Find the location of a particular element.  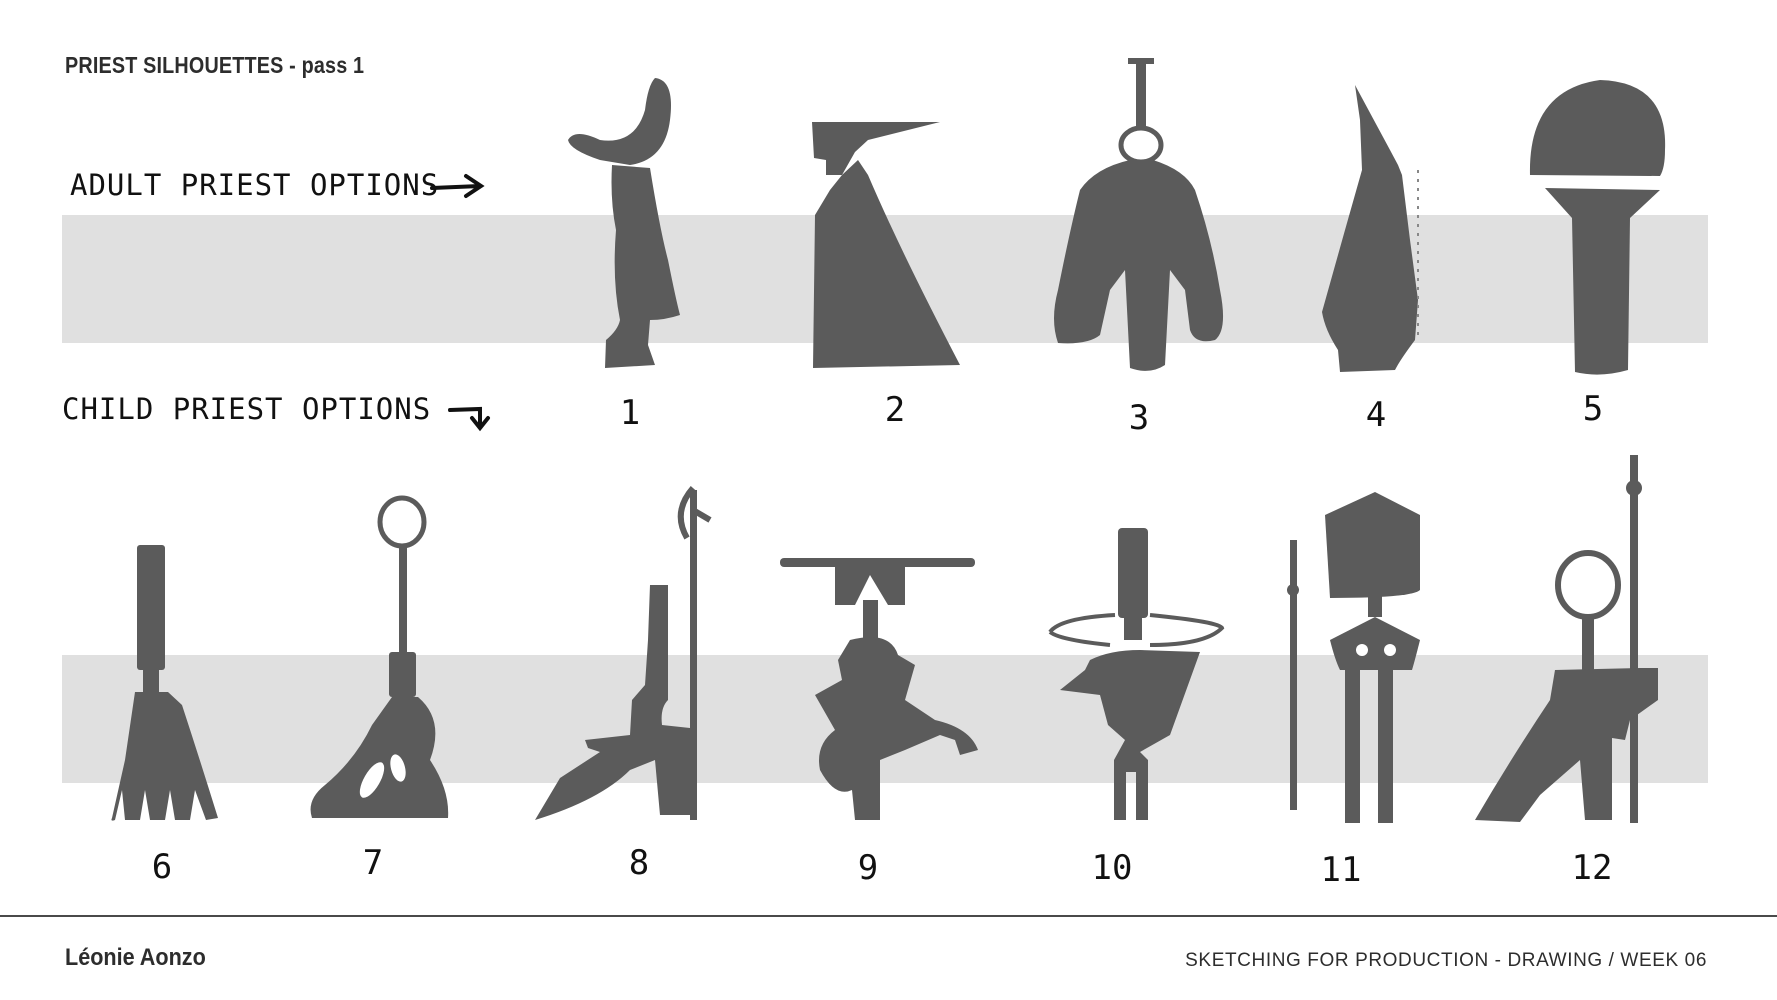

figure-number-9: 9 is located at coordinates (868, 868).